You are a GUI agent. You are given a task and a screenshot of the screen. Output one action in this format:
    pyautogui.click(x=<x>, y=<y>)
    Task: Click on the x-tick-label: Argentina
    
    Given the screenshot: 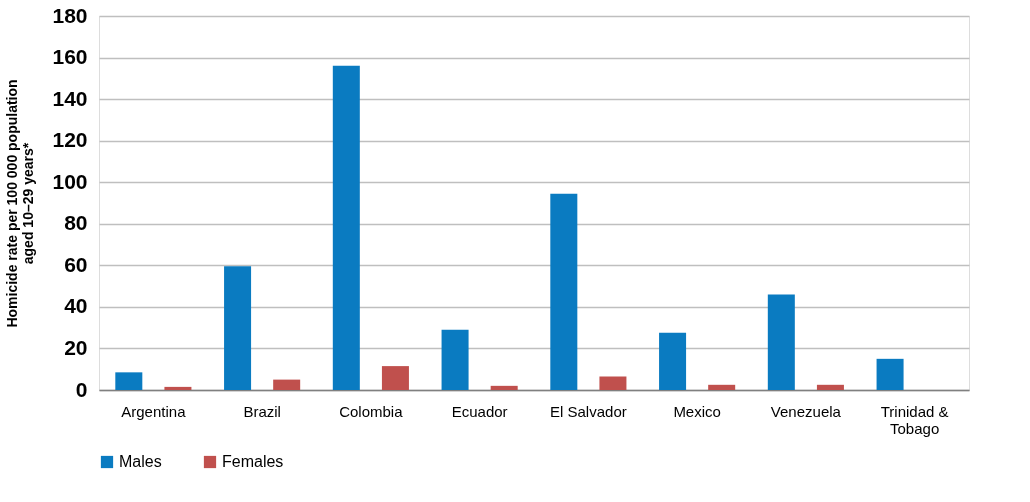 What is the action you would take?
    pyautogui.click(x=154, y=411)
    